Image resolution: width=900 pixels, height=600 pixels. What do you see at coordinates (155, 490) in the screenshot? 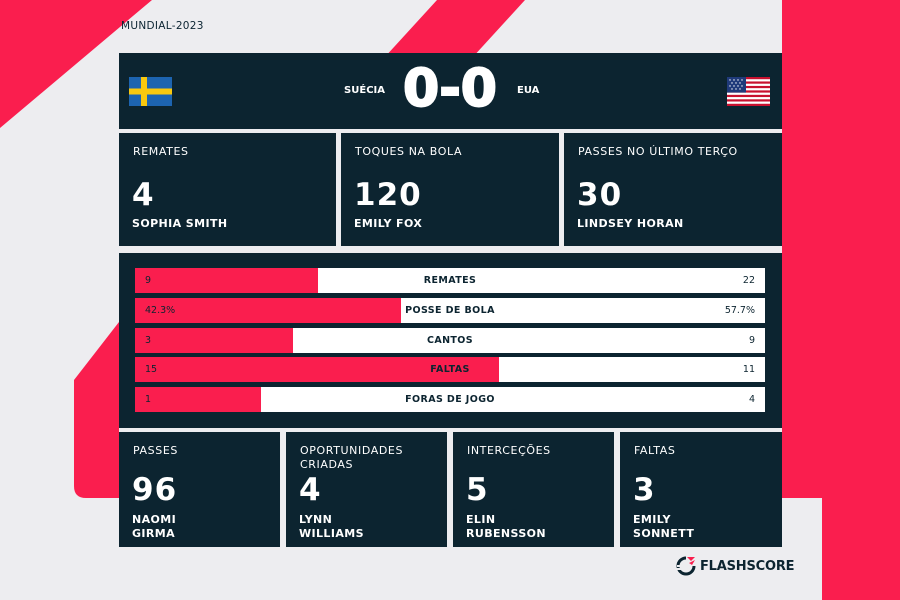
I see `stat-value: 96` at bounding box center [155, 490].